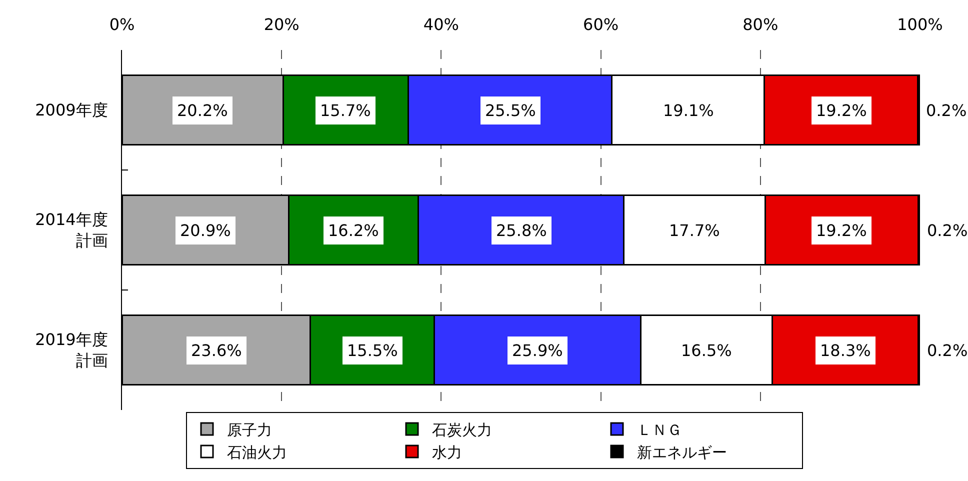 Image resolution: width=968 pixels, height=481 pixels. What do you see at coordinates (122, 24) in the screenshot?
I see `x-tick-label: 0%` at bounding box center [122, 24].